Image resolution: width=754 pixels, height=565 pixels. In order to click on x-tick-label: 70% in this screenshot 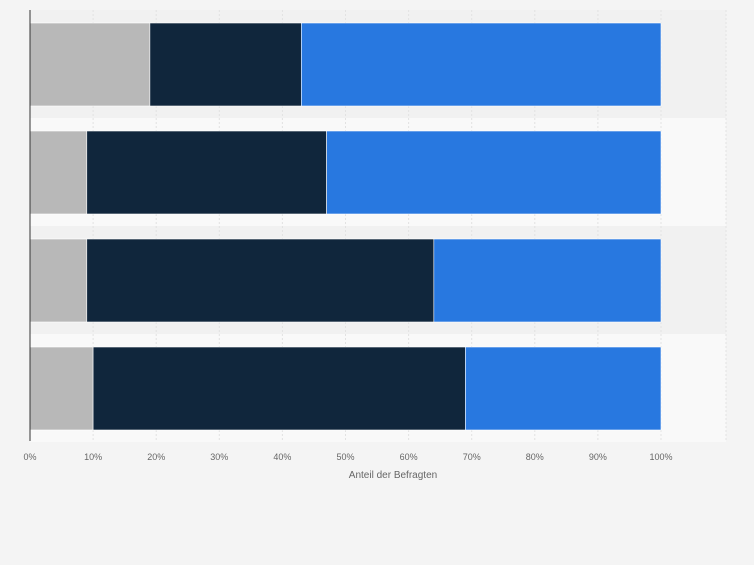, I will do `click(472, 457)`.